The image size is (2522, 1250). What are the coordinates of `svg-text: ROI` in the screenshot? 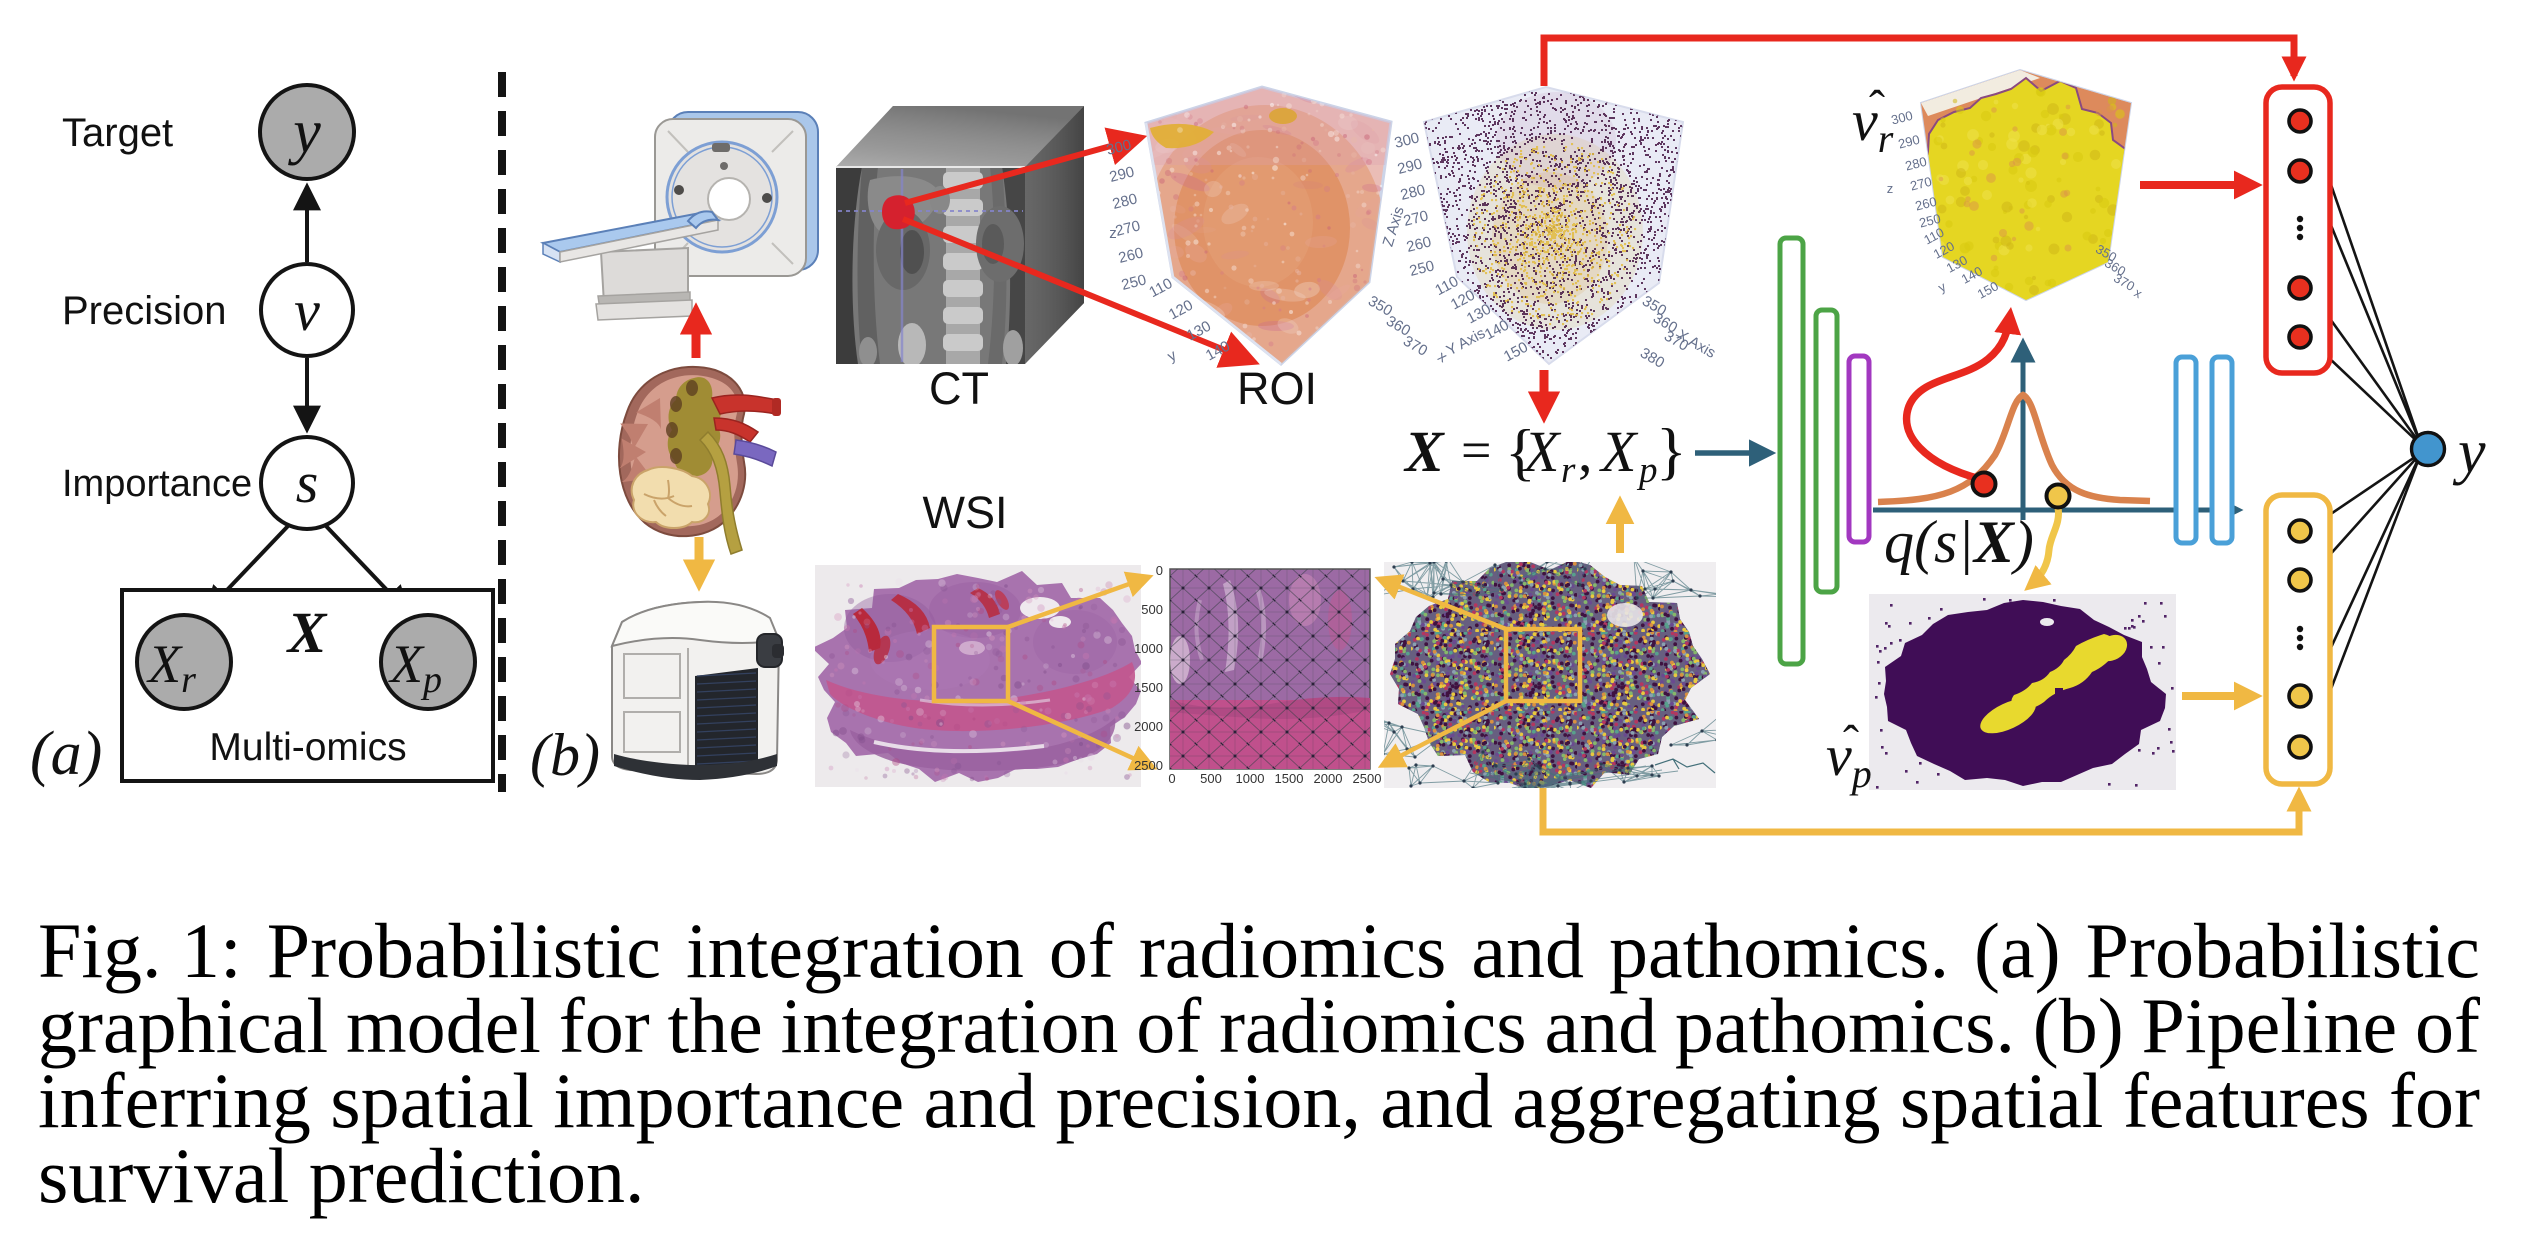 It's located at (1277, 388).